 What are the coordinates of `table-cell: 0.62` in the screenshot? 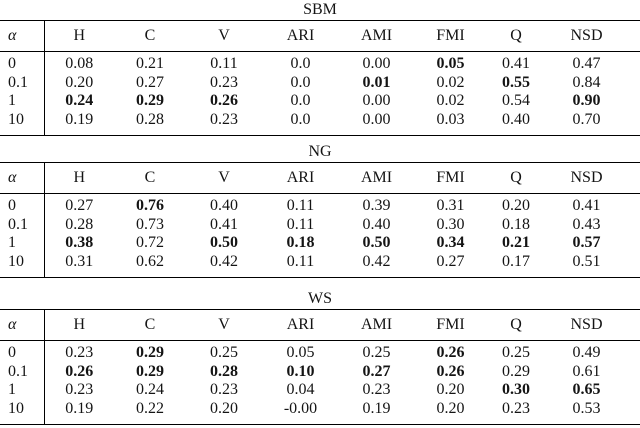 It's located at (150, 261).